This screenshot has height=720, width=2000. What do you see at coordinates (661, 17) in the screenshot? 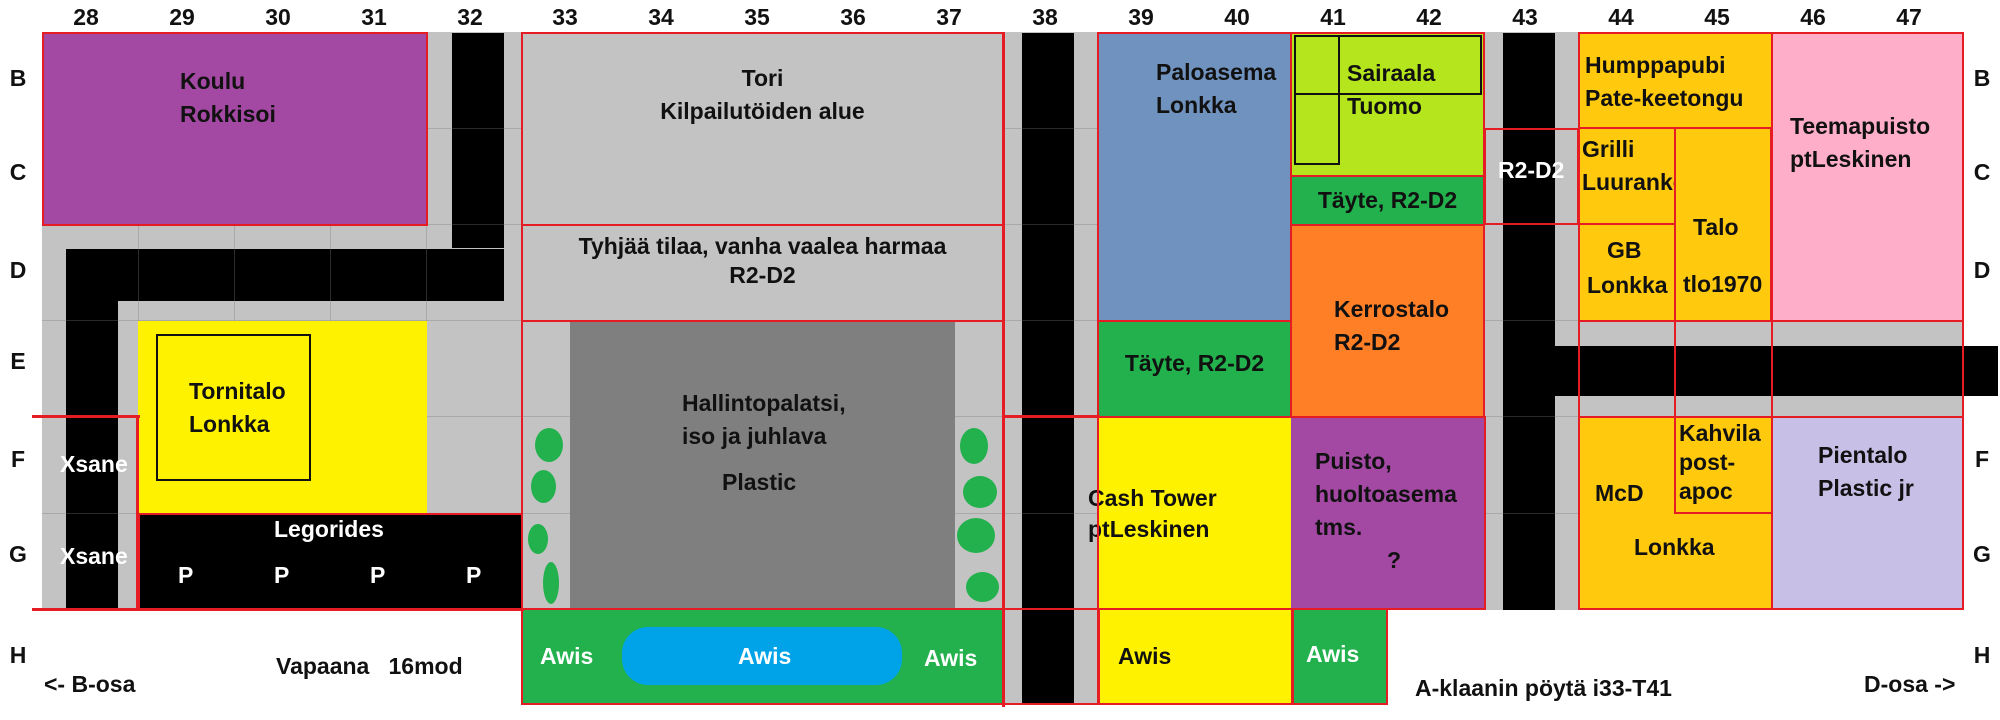
I see `column-label: 34` at bounding box center [661, 17].